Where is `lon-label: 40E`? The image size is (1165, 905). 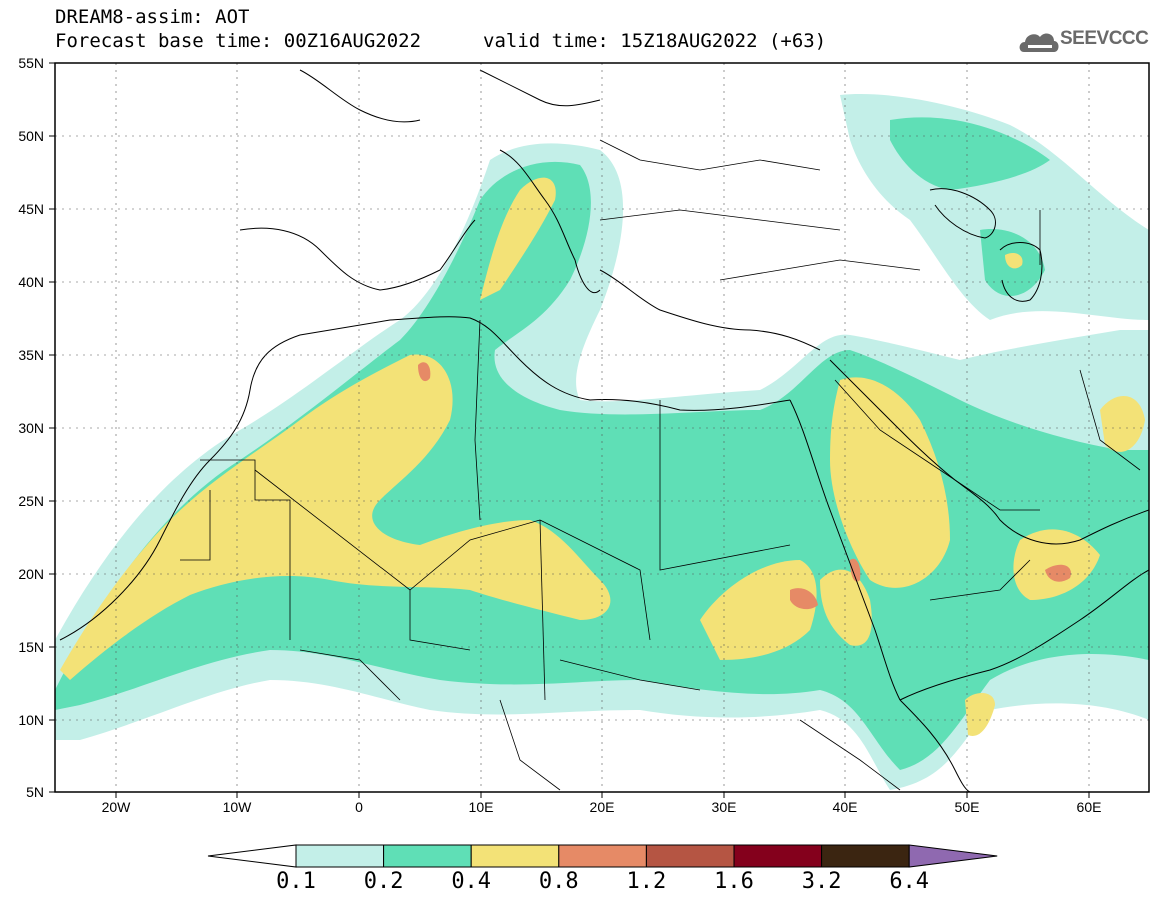
lon-label: 40E is located at coordinates (845, 807).